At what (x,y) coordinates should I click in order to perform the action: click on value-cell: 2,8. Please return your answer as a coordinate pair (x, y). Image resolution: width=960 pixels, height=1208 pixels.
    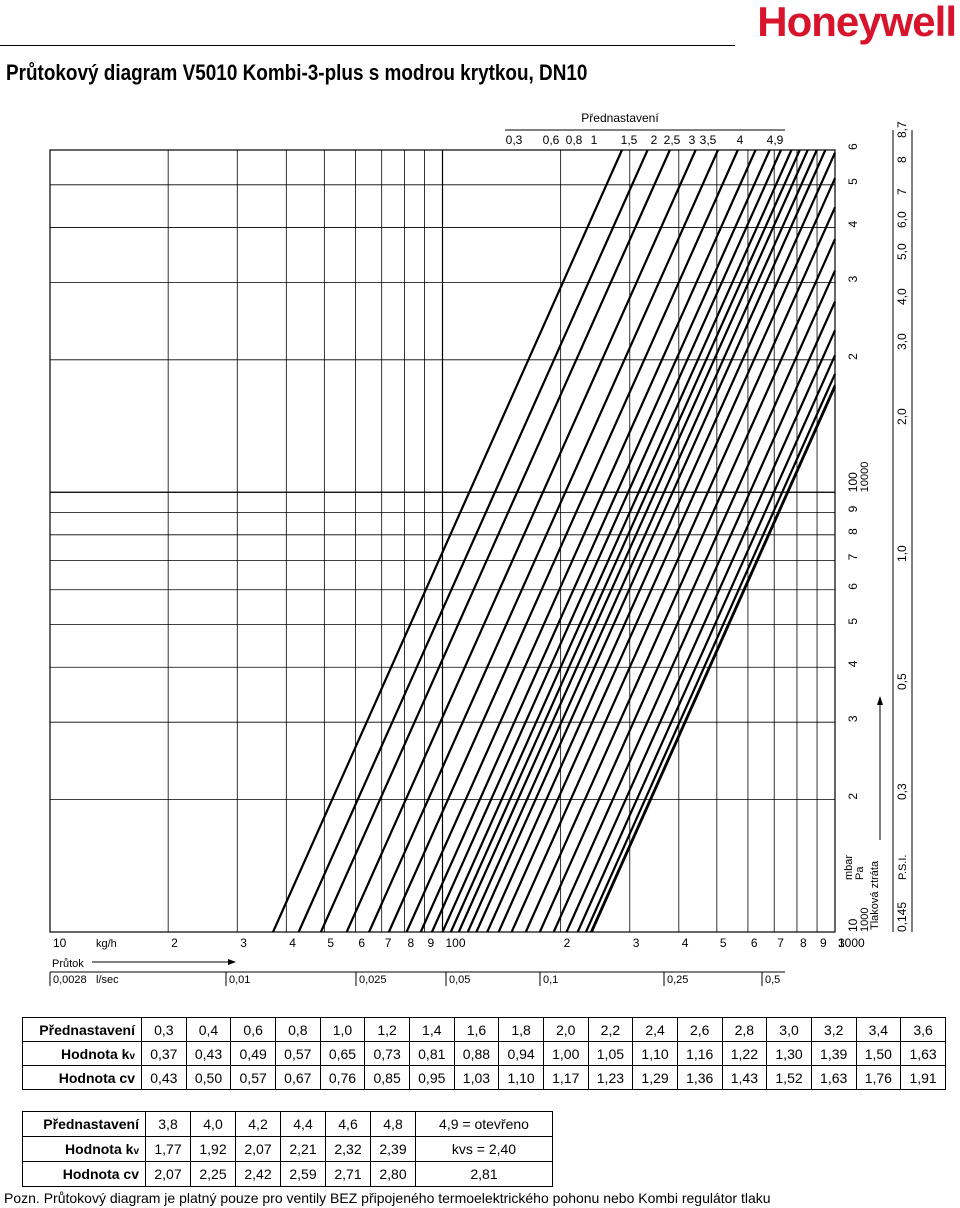
    Looking at the image, I should click on (744, 1029).